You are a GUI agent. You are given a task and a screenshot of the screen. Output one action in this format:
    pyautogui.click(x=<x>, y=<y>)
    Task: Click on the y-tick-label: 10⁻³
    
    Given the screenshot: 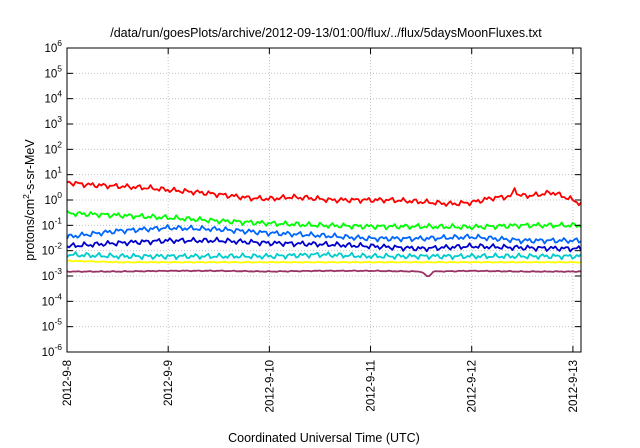 What is the action you would take?
    pyautogui.click(x=52, y=274)
    